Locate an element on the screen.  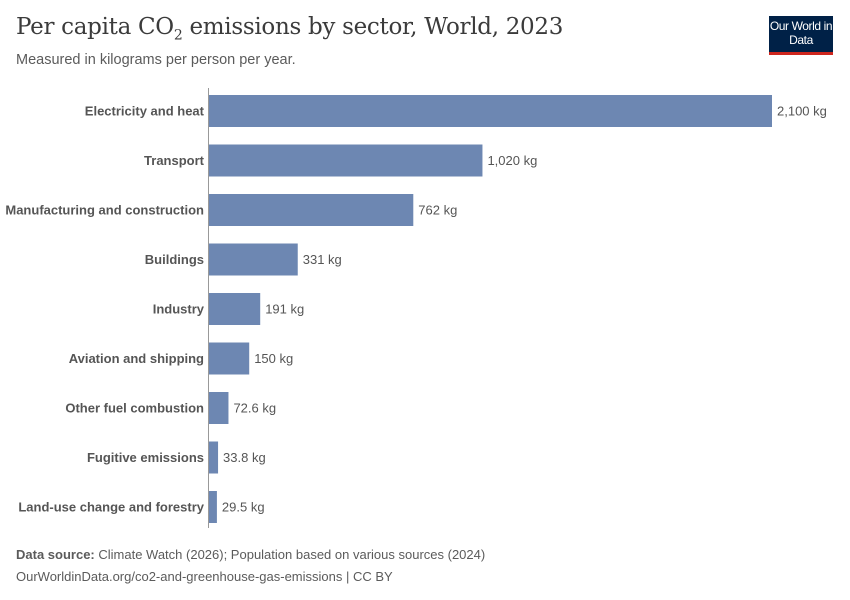
source-label: Data source: is located at coordinates (55, 554).